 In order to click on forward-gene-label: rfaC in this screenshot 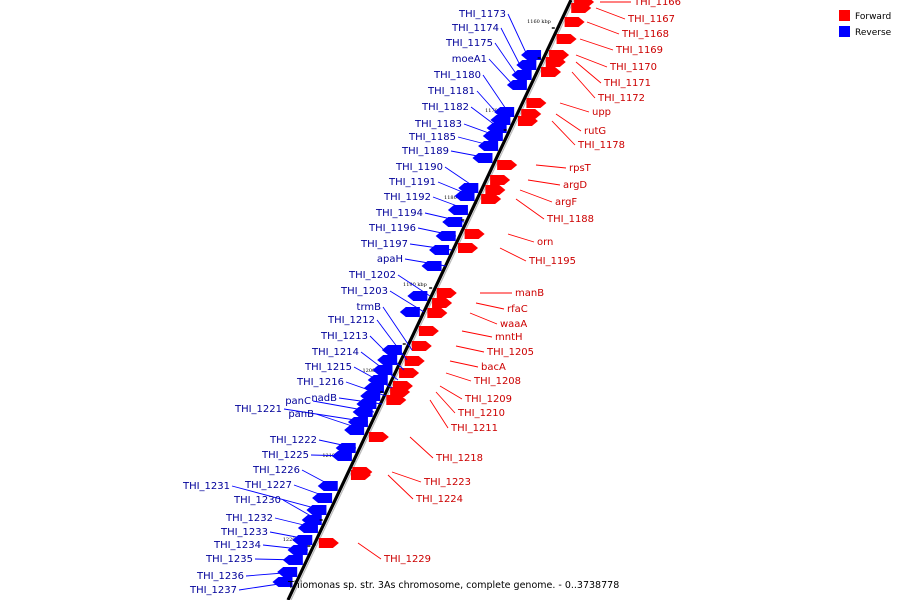, I will do `click(517, 309)`.